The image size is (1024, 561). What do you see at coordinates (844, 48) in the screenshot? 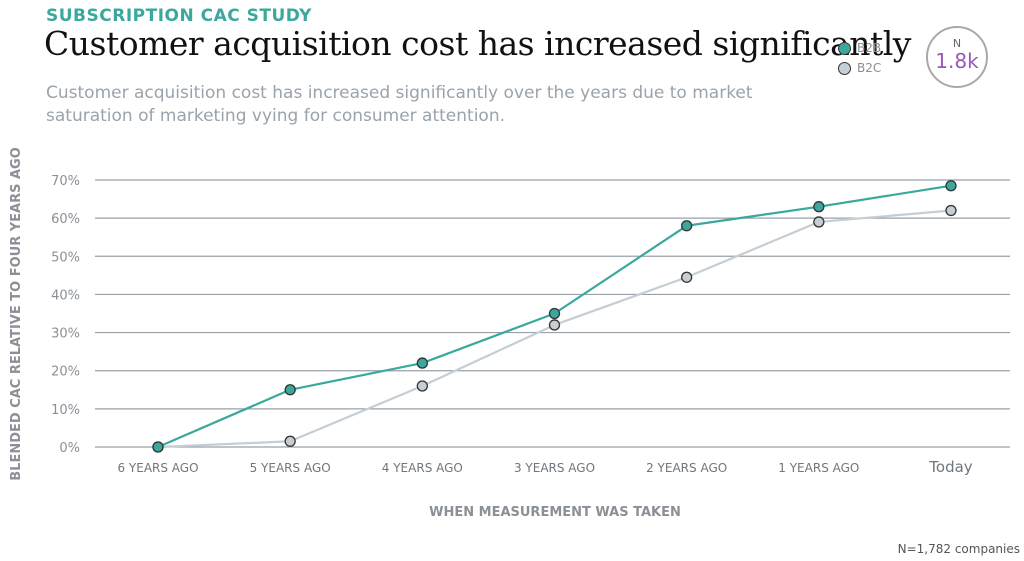
I see `legend-swatch-b2b` at bounding box center [844, 48].